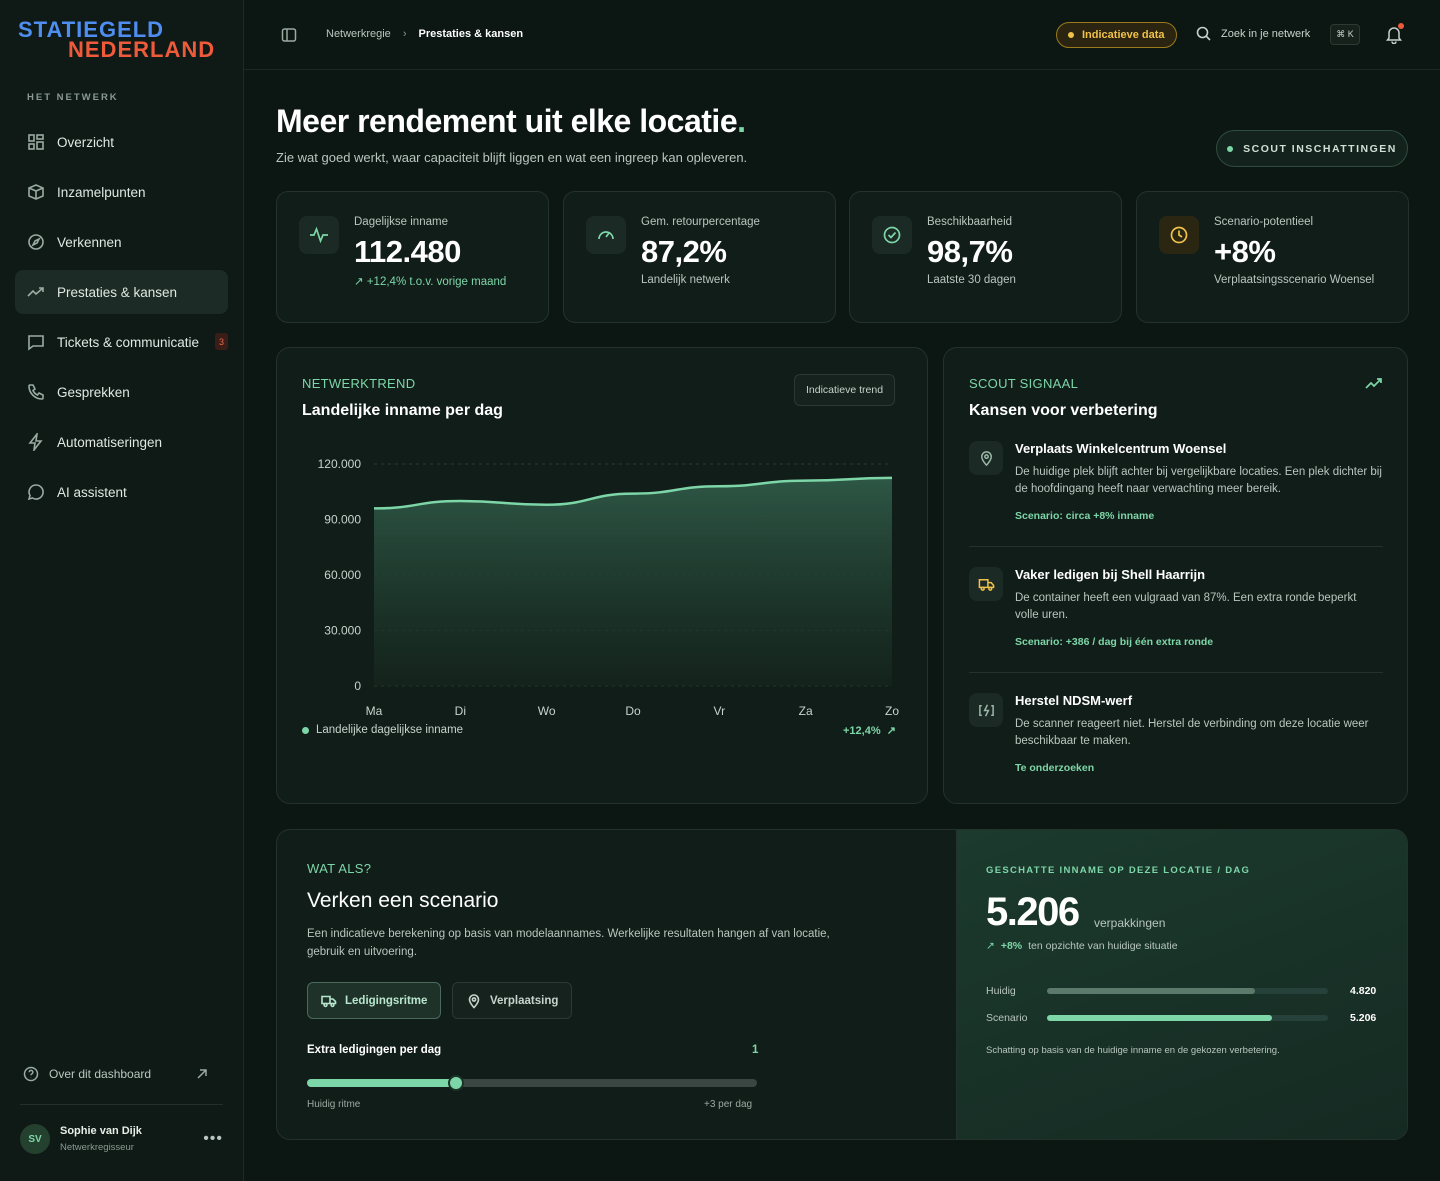 The width and height of the screenshot is (1440, 1181). I want to click on breadcrumb: Netwerkregie › Prestaties & kansen, so click(424, 34).